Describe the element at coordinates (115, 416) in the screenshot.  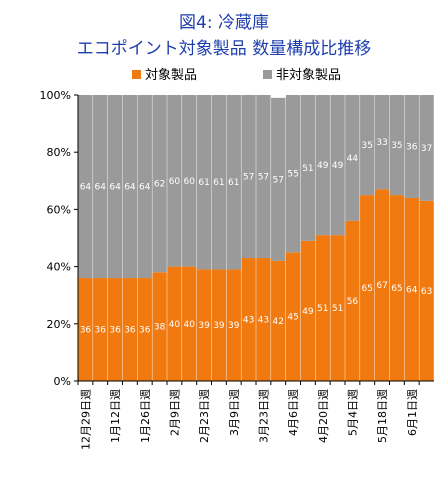
I see `x-tick-label: 1月12日週` at that location.